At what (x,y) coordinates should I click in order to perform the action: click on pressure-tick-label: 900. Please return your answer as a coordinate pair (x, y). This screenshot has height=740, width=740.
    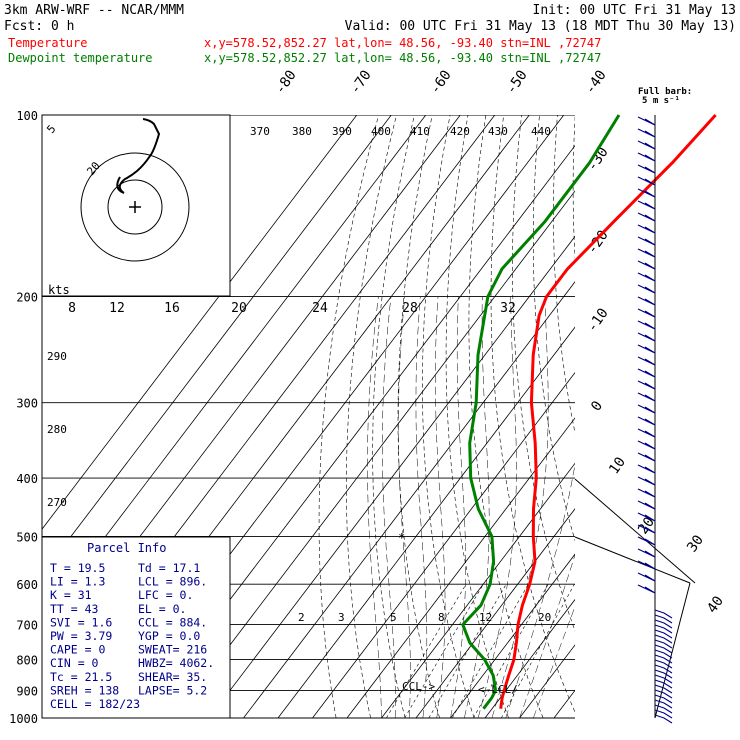
    Looking at the image, I should click on (27, 691).